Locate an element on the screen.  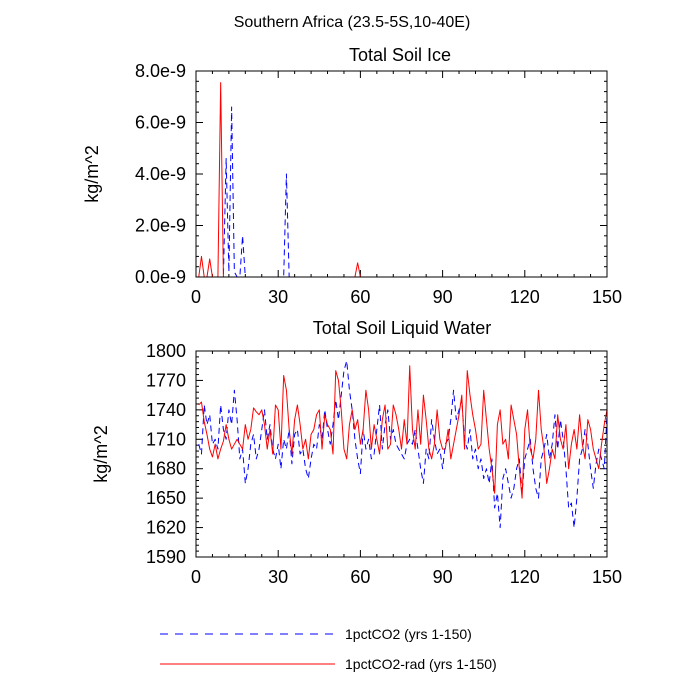
y-tick-label: 1800 is located at coordinates (166, 351).